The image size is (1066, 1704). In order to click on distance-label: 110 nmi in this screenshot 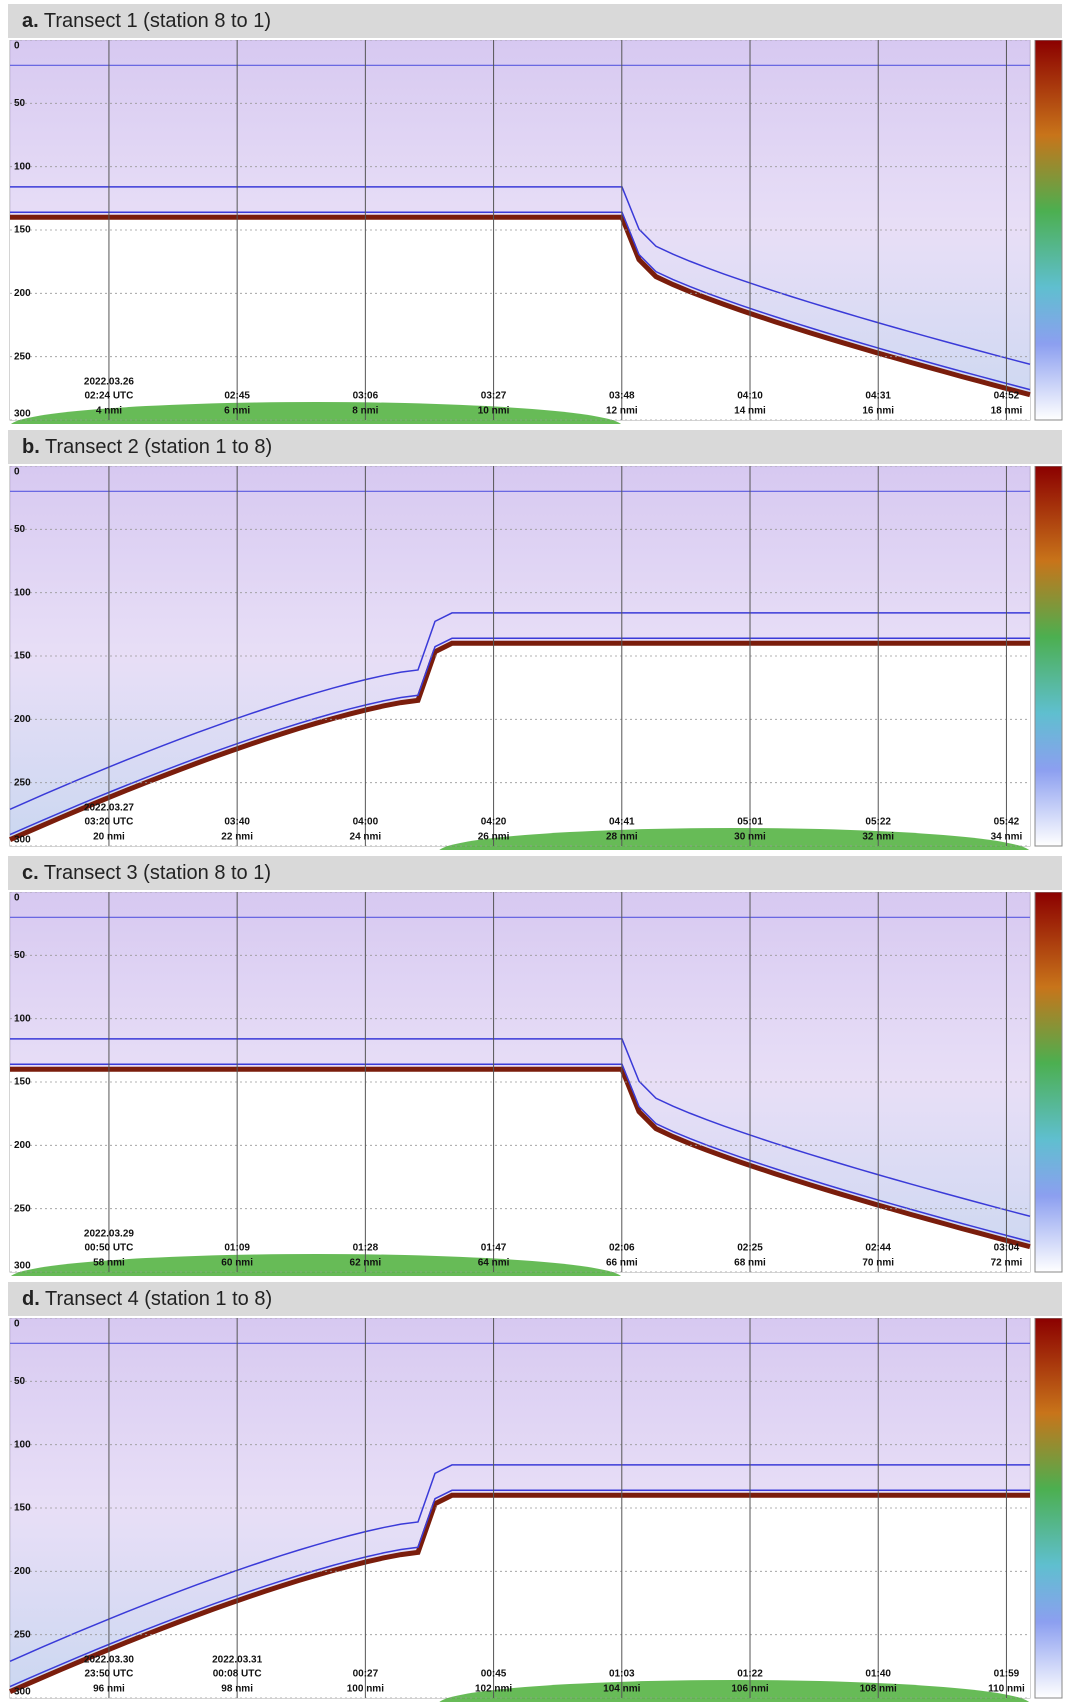, I will do `click(1006, 1689)`.